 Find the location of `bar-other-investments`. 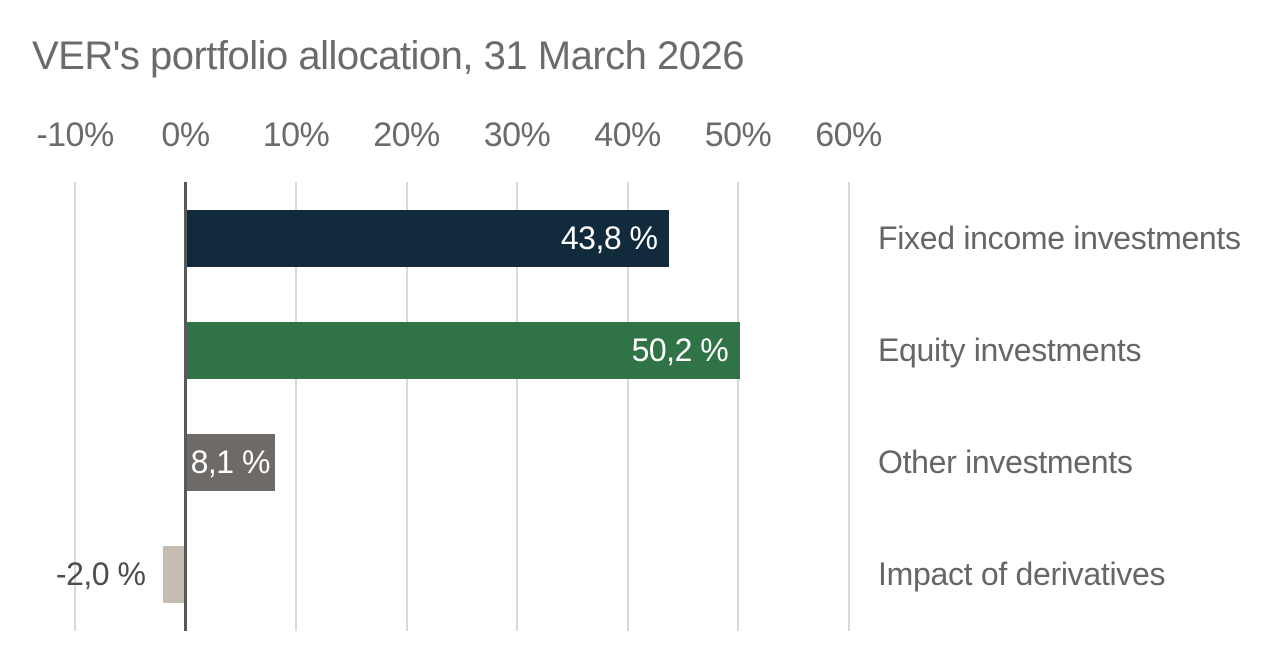

bar-other-investments is located at coordinates (230, 463).